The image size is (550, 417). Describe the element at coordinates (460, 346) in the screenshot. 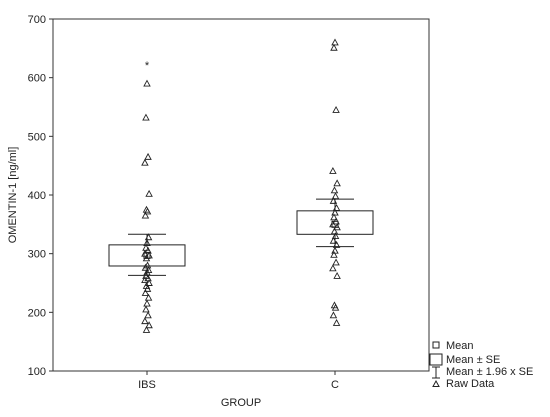

I see `legend-mean-label: Mean` at that location.